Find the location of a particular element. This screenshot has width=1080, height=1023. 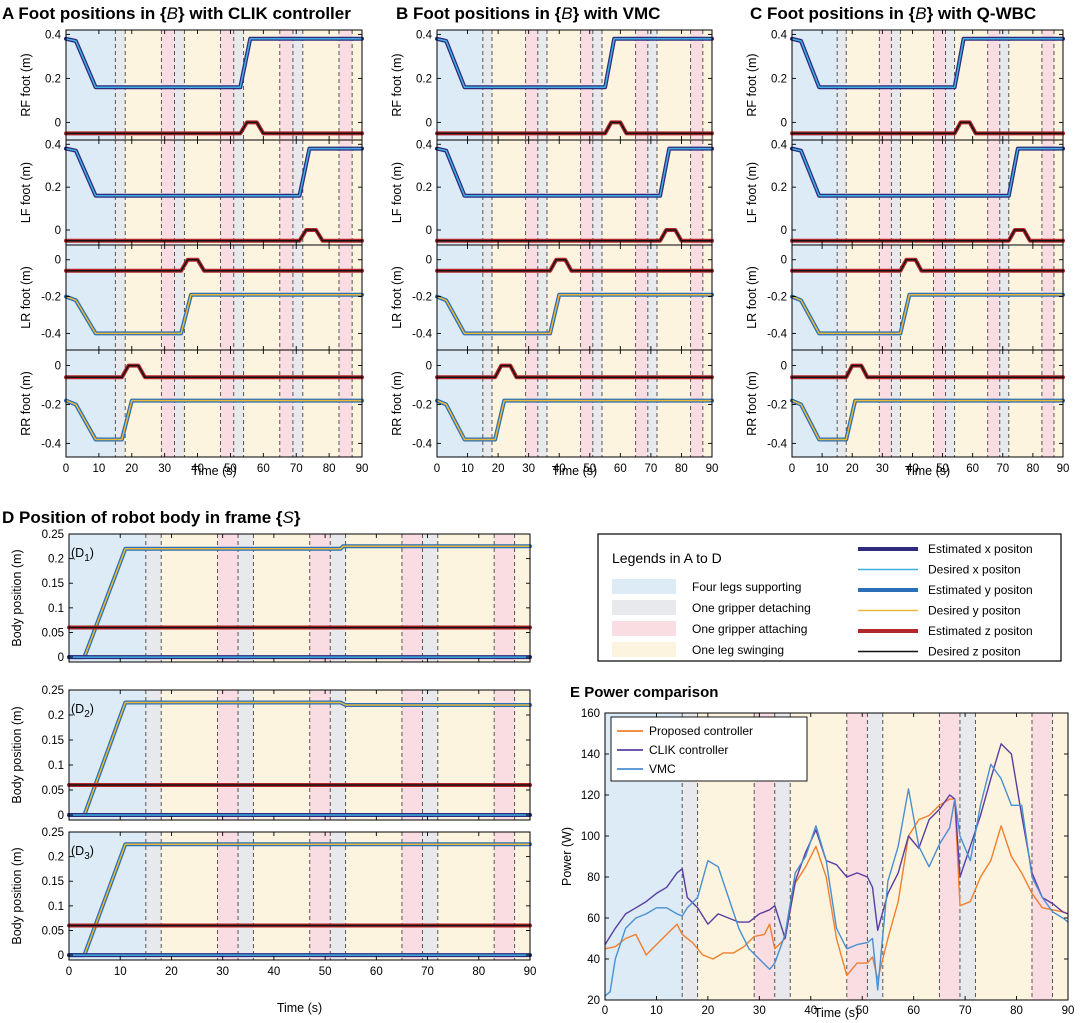

panel-D-sub3-xtick-label-2: 20 is located at coordinates (171, 972).